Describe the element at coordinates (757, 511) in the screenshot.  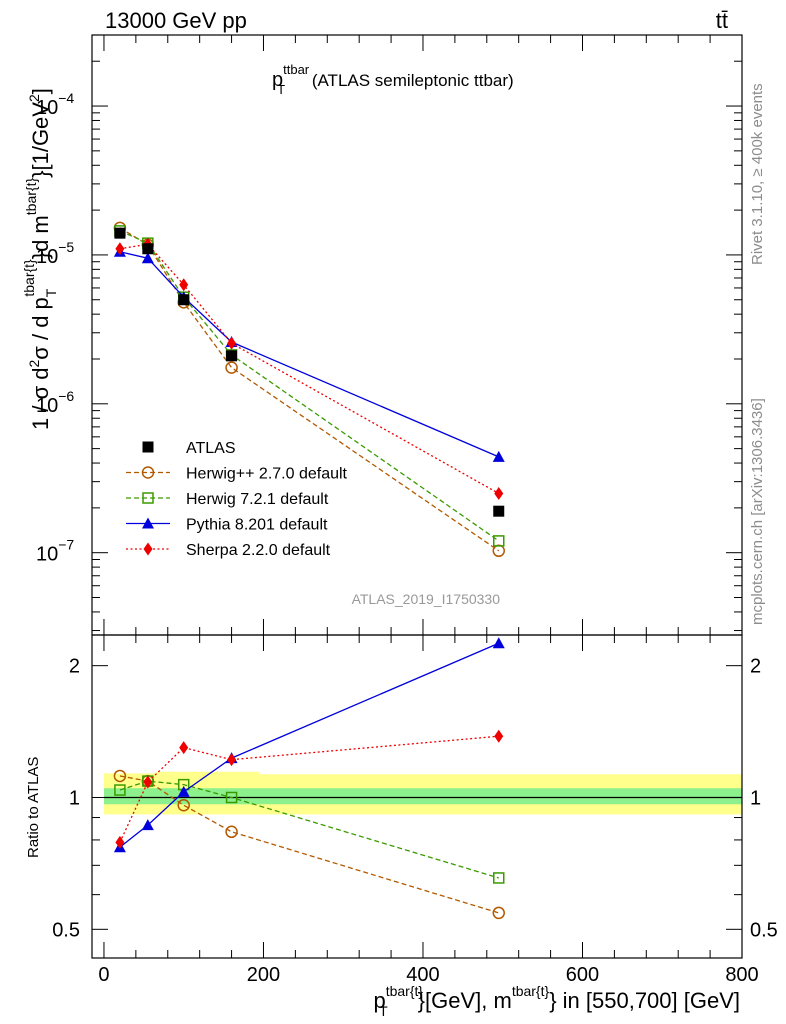
I see `mcplots-label: mcplots.cern.ch [arXiv:1306.3436]` at that location.